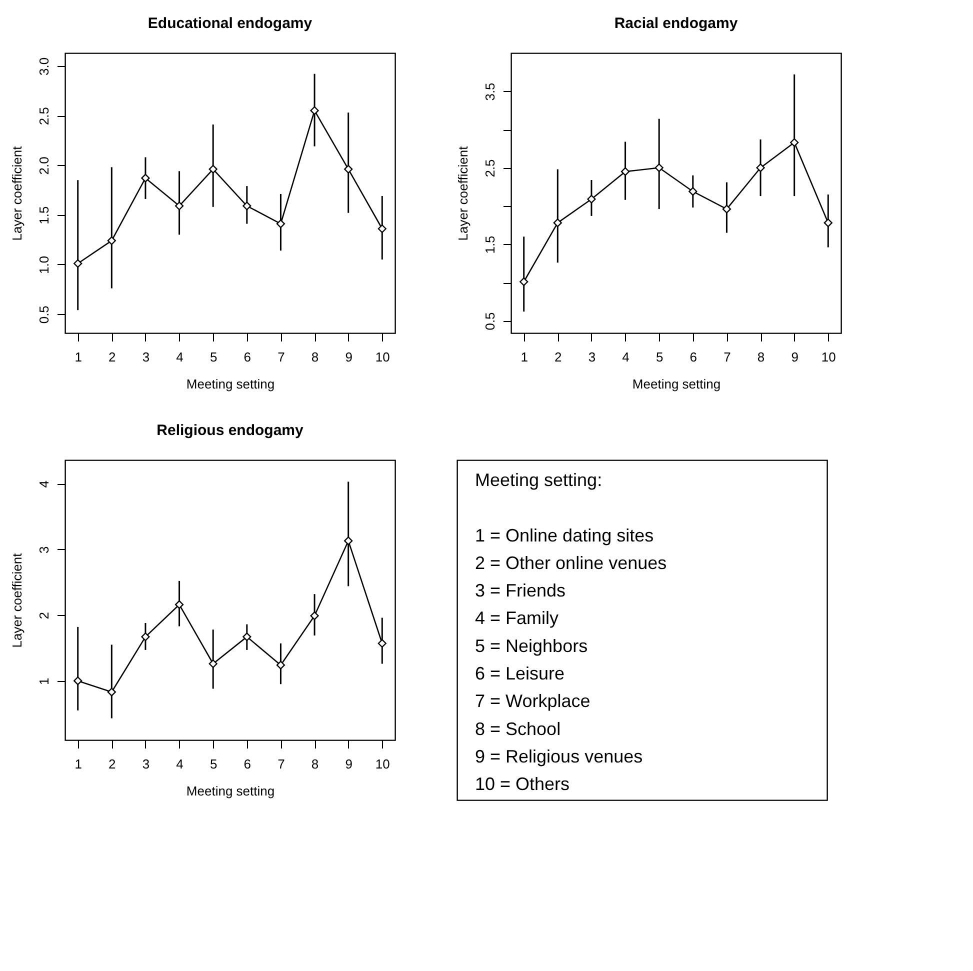 The height and width of the screenshot is (971, 973). What do you see at coordinates (230, 430) in the screenshot?
I see `chart-title: Religious endogamy` at bounding box center [230, 430].